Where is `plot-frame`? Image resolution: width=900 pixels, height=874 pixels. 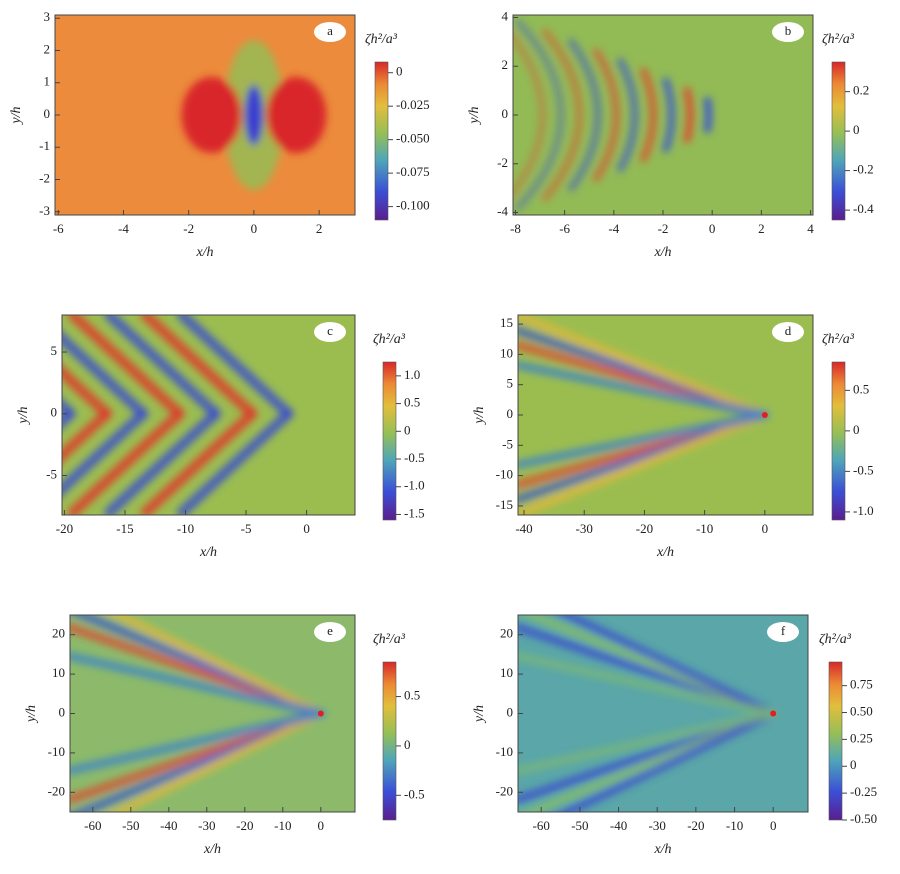 plot-frame is located at coordinates (208, 415).